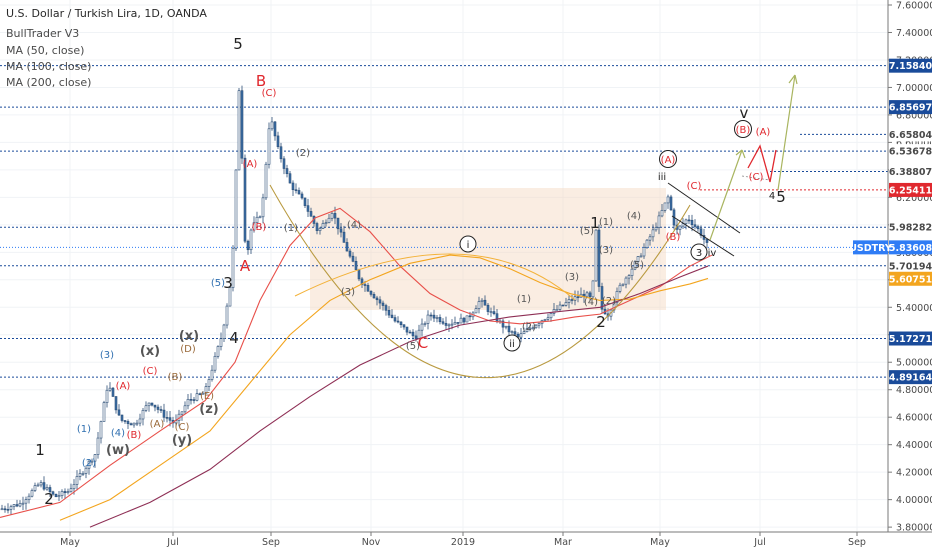  I want to click on price-badge-label: 4.89164, so click(910, 378).